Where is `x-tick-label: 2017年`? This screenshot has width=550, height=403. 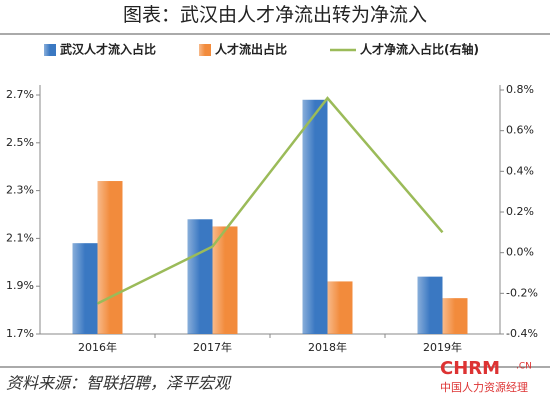 x-tick-label: 2017年 is located at coordinates (212, 347).